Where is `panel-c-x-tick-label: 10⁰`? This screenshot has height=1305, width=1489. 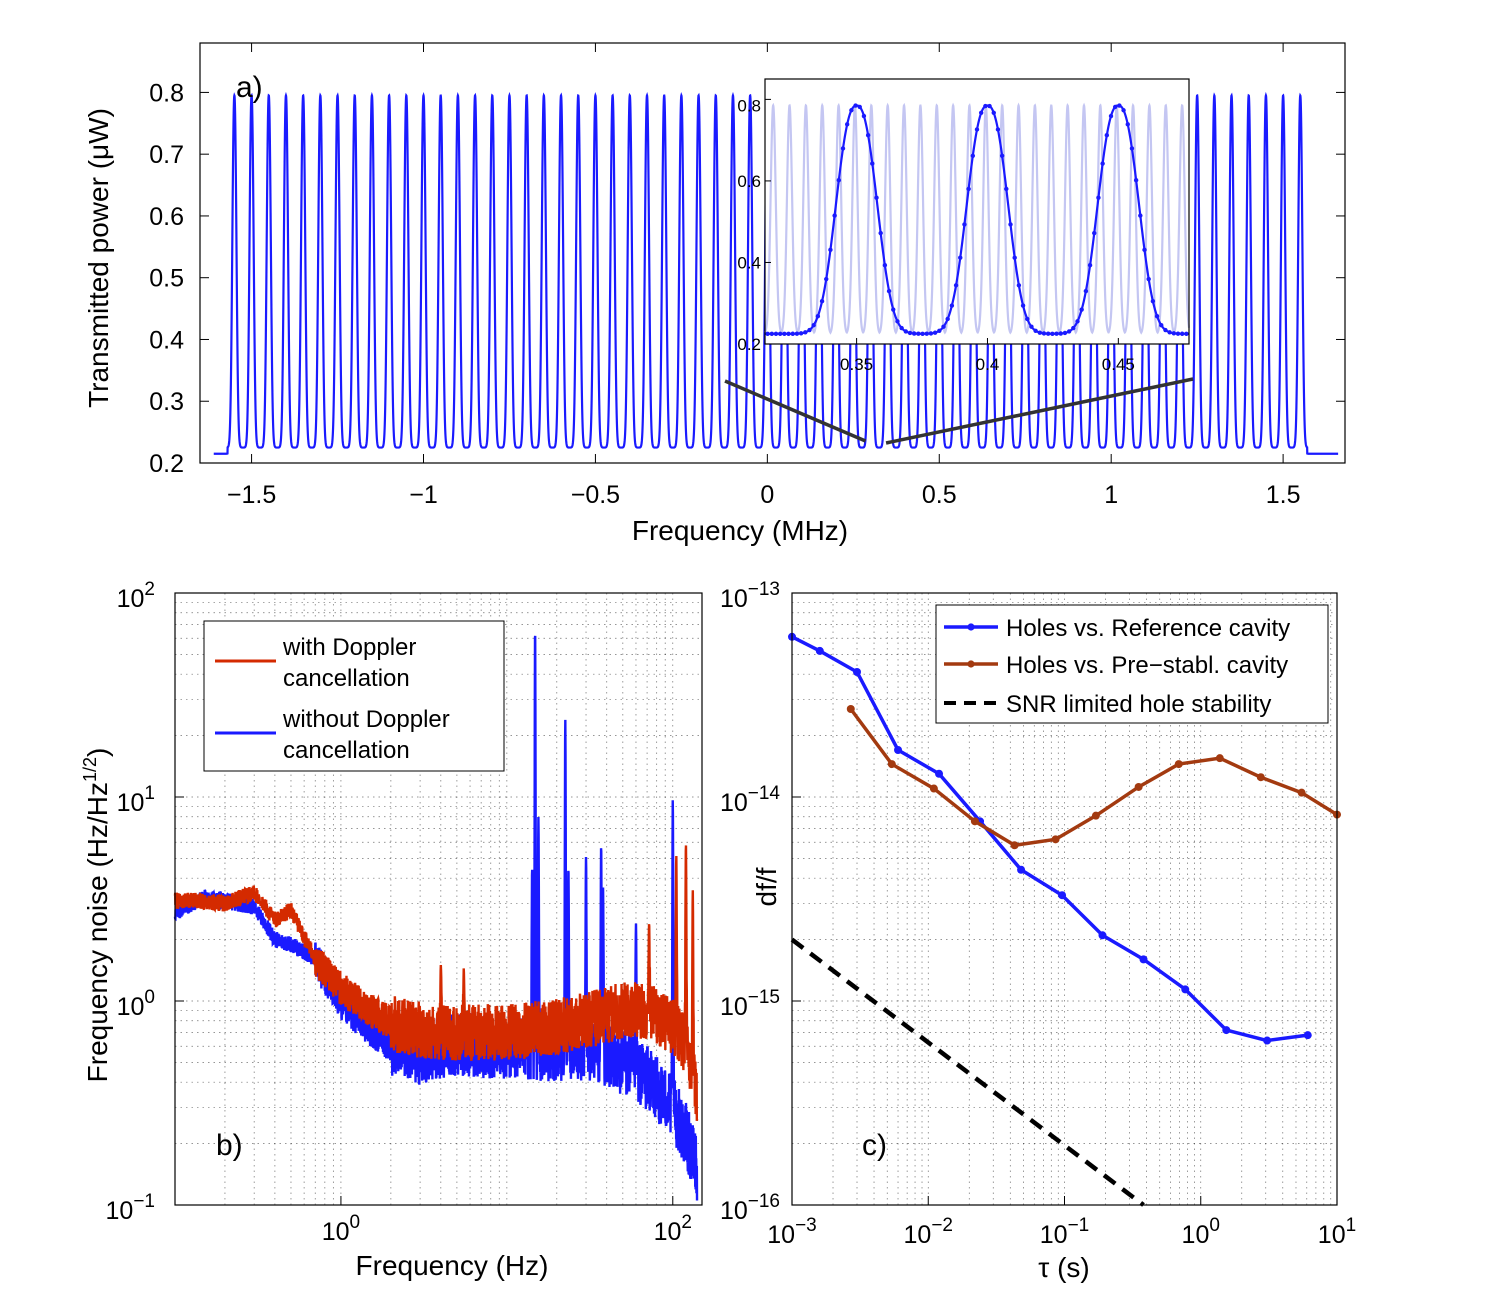 panel-c-x-tick-label: 10⁰ is located at coordinates (1201, 1232).